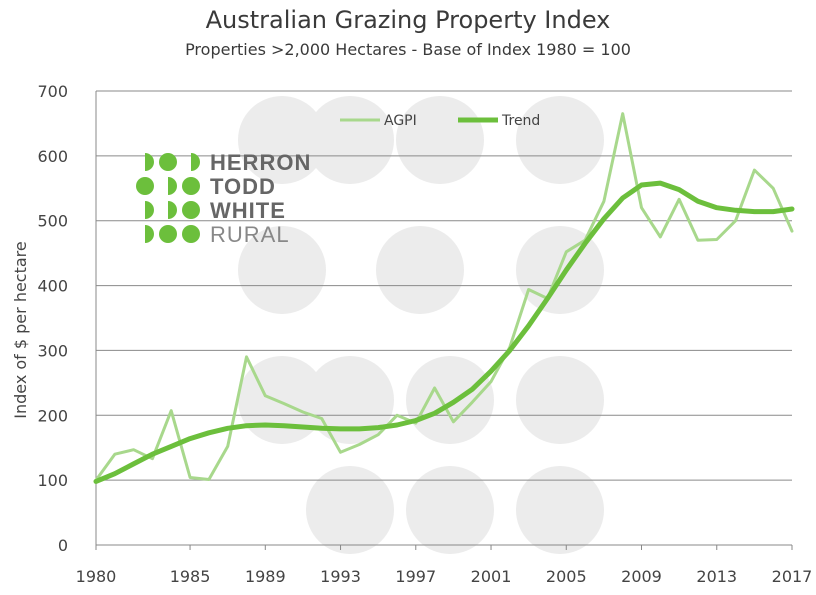  I want to click on logo-word: HERRON, so click(260, 162).